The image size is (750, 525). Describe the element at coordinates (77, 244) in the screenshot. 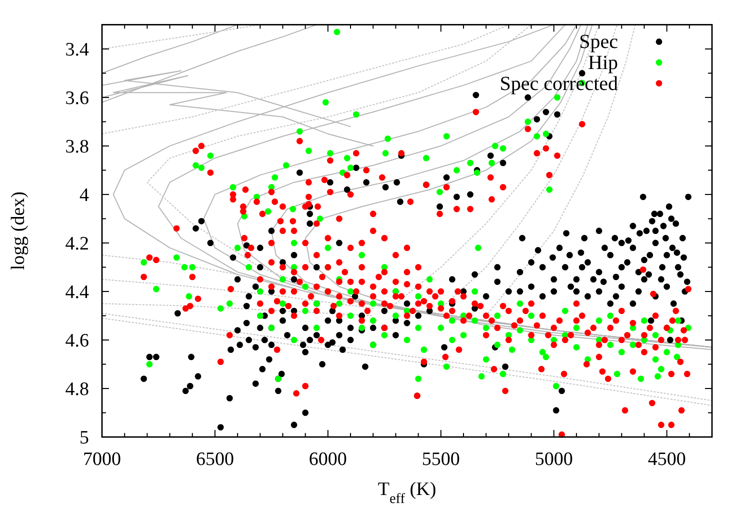

I see `y-tick-label: 4.2` at that location.